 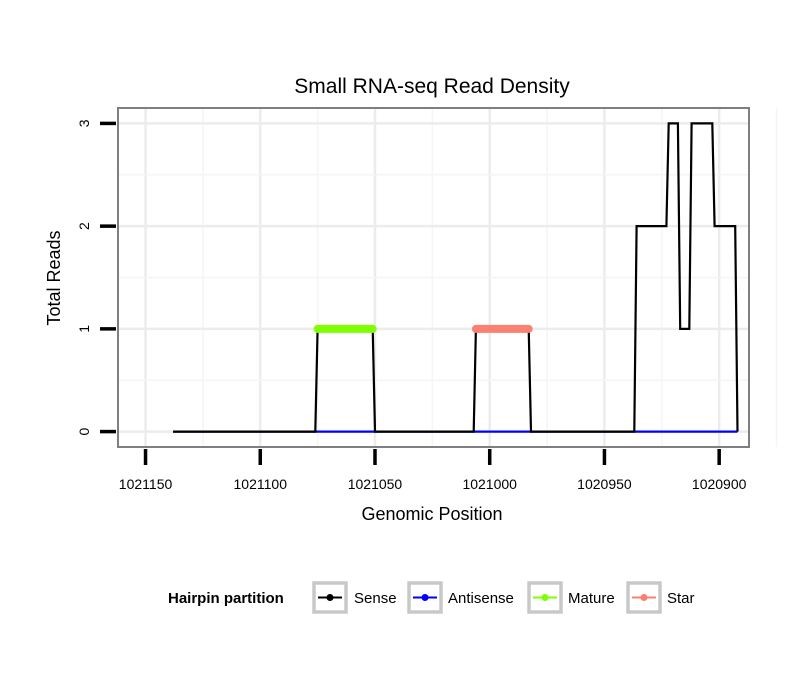 What do you see at coordinates (84, 226) in the screenshot?
I see `y-tick-label-2: 2` at bounding box center [84, 226].